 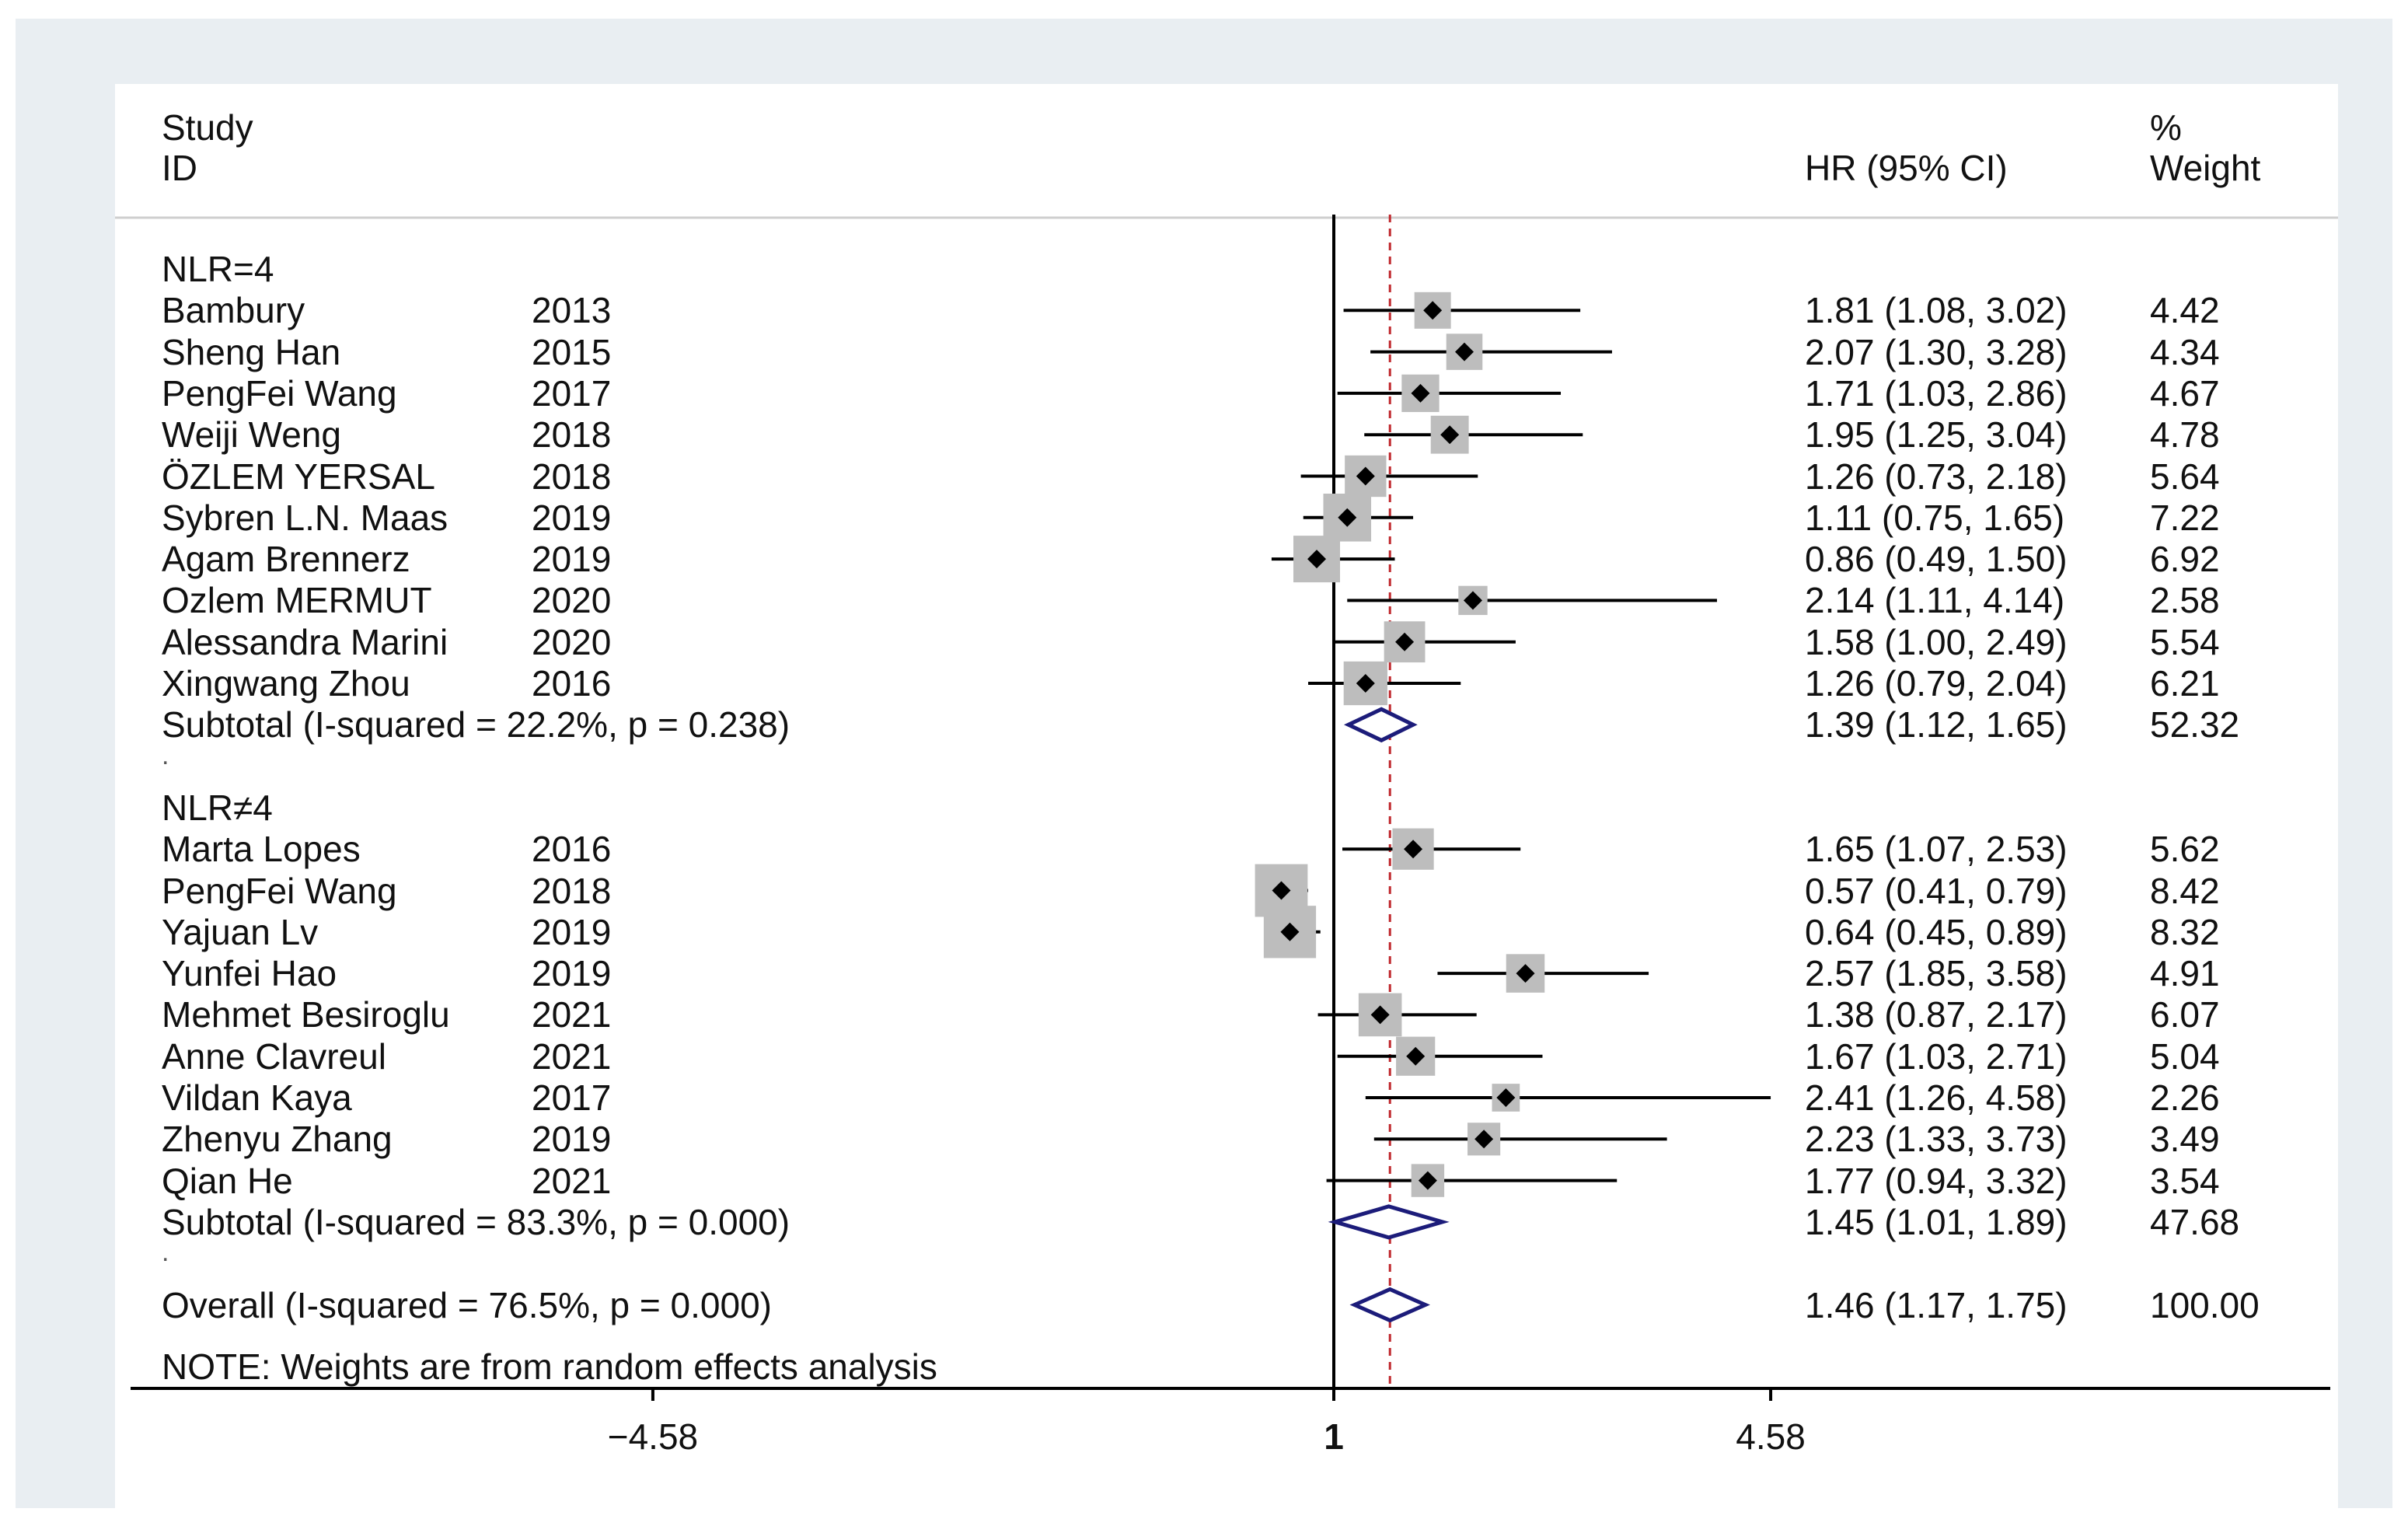 I want to click on study-weight: 2.58, so click(x=2185, y=600).